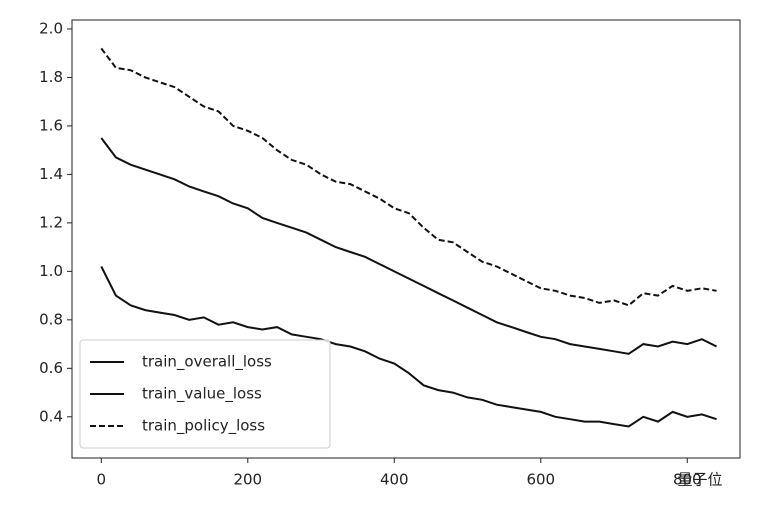 This screenshot has width=781, height=512. What do you see at coordinates (51, 77) in the screenshot?
I see `y-tick-label: 1.8` at bounding box center [51, 77].